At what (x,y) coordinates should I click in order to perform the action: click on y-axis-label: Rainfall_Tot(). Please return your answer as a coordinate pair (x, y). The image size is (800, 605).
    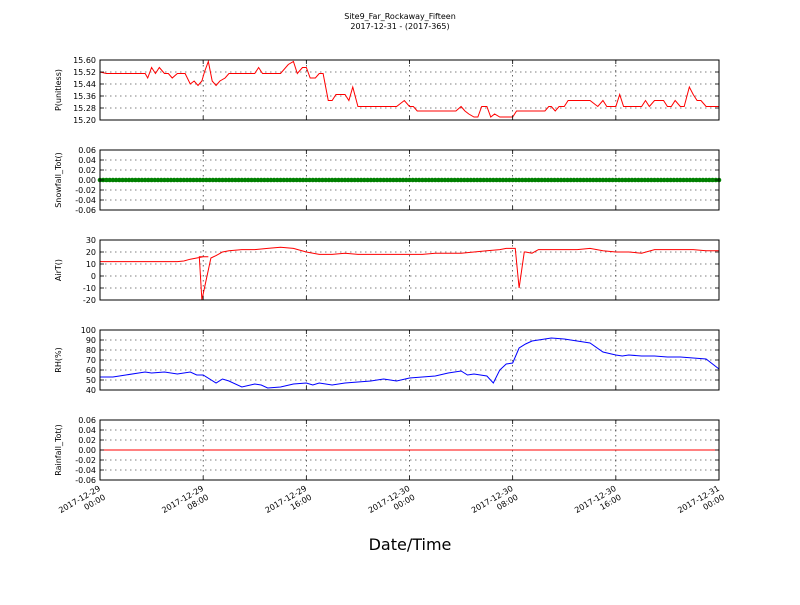
    Looking at the image, I should click on (58, 450).